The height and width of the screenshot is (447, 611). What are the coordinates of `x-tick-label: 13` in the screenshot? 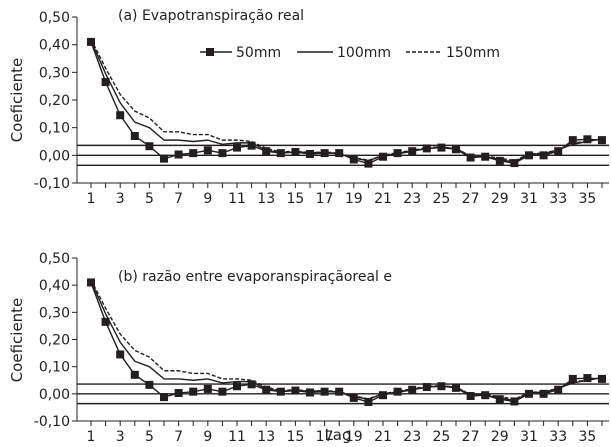 It's located at (266, 437).